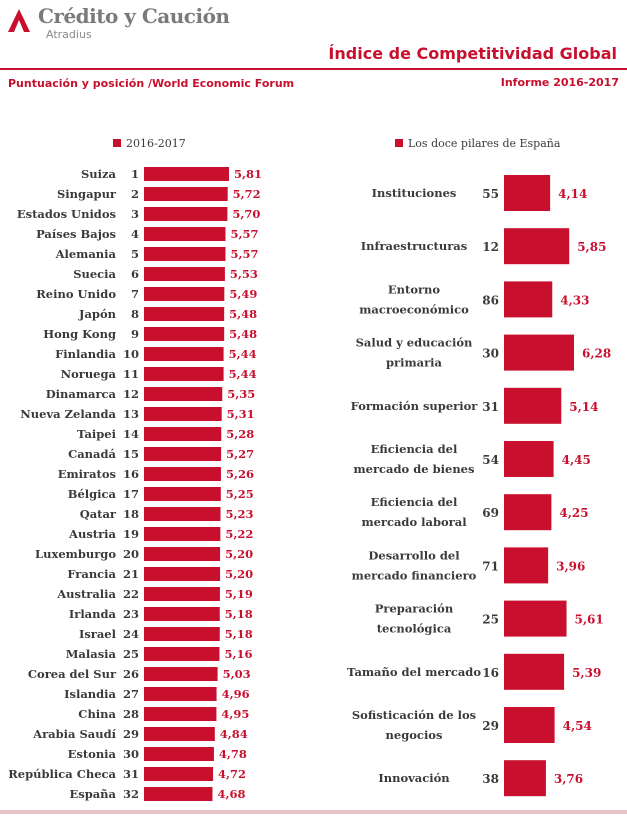 The image size is (627, 816). I want to click on pillar-label: Infraestructuras, so click(414, 246).